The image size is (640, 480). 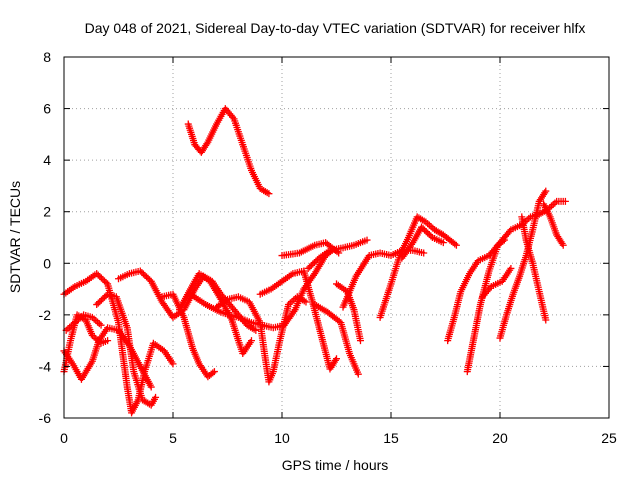 I want to click on x-tick-label: 15, so click(x=391, y=438).